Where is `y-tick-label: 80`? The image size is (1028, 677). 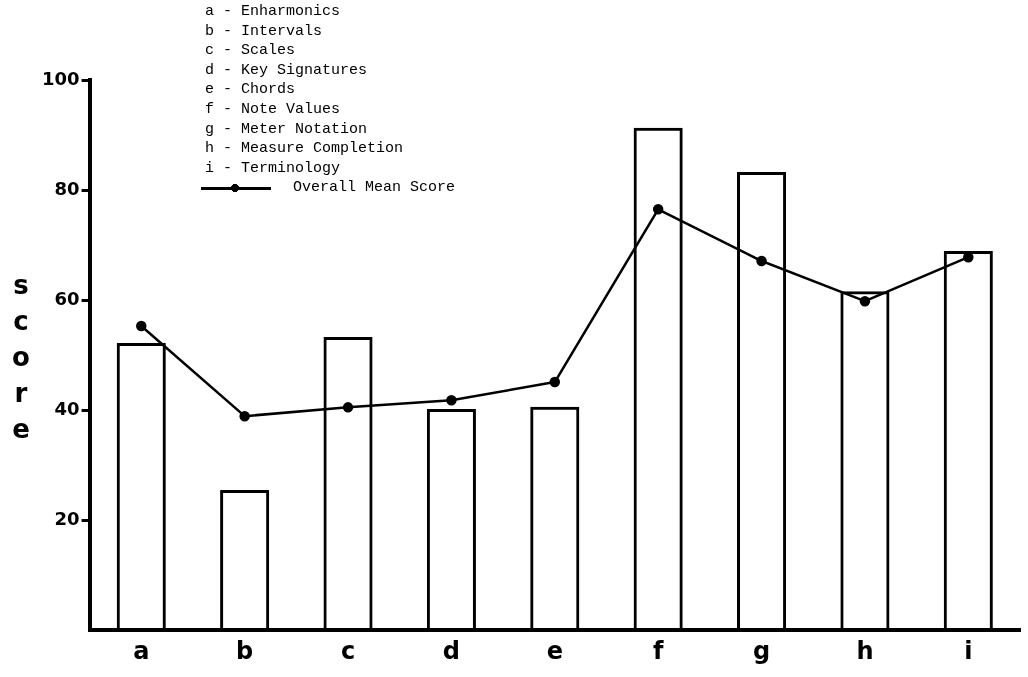
y-tick-label: 80 is located at coordinates (67, 188).